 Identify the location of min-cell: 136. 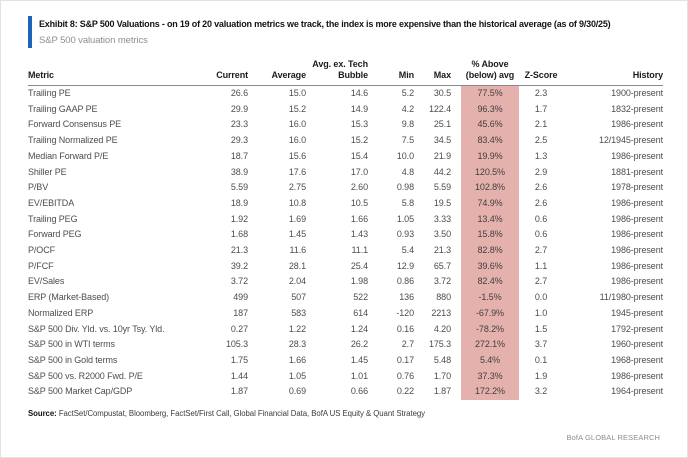
(406, 297).